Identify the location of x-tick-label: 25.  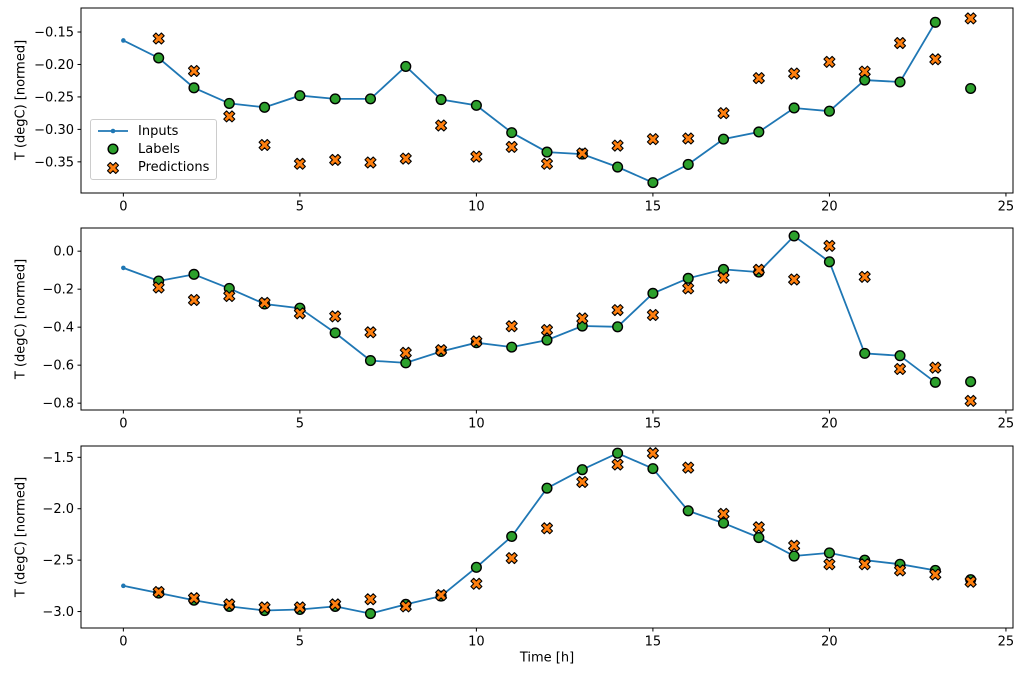
(1006, 424).